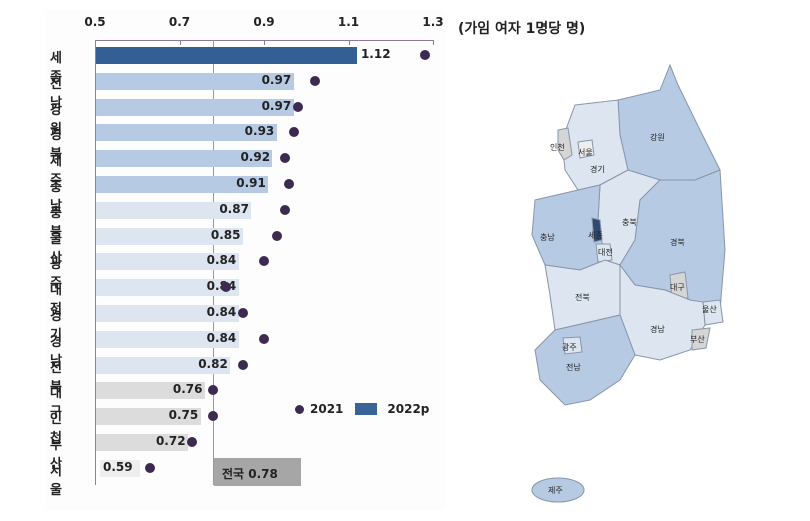 The width and height of the screenshot is (810, 521). Describe the element at coordinates (709, 309) in the screenshot. I see `map-region-label: 울산` at that location.